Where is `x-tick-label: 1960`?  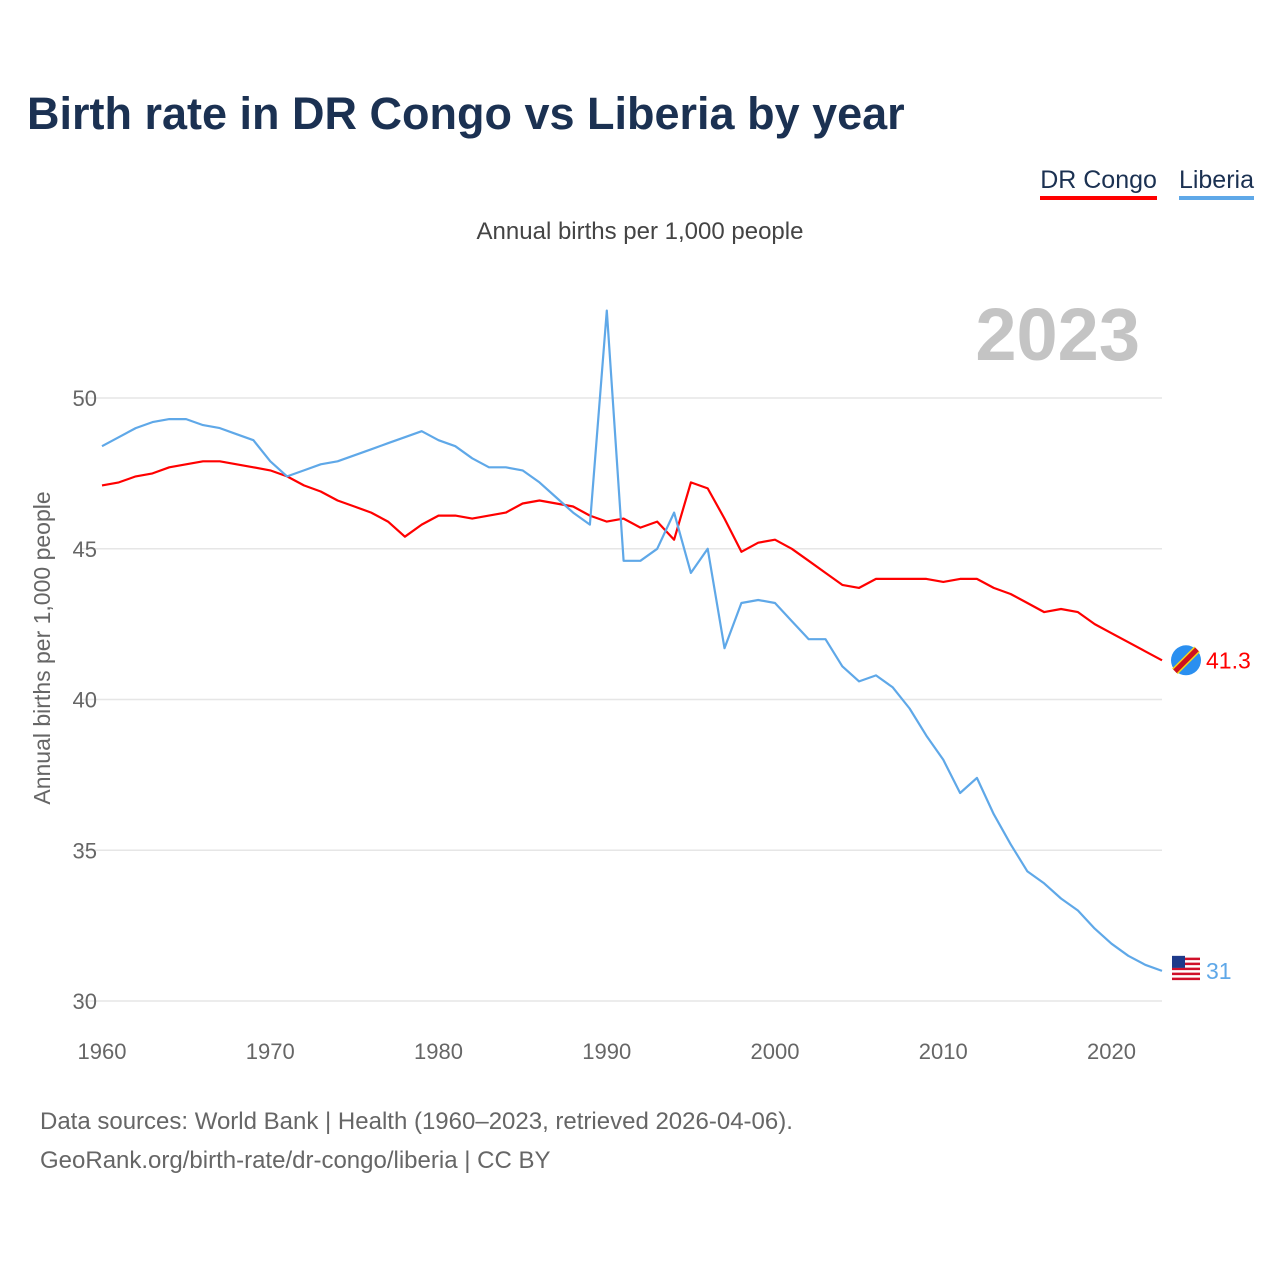 x-tick-label: 1960 is located at coordinates (102, 1051).